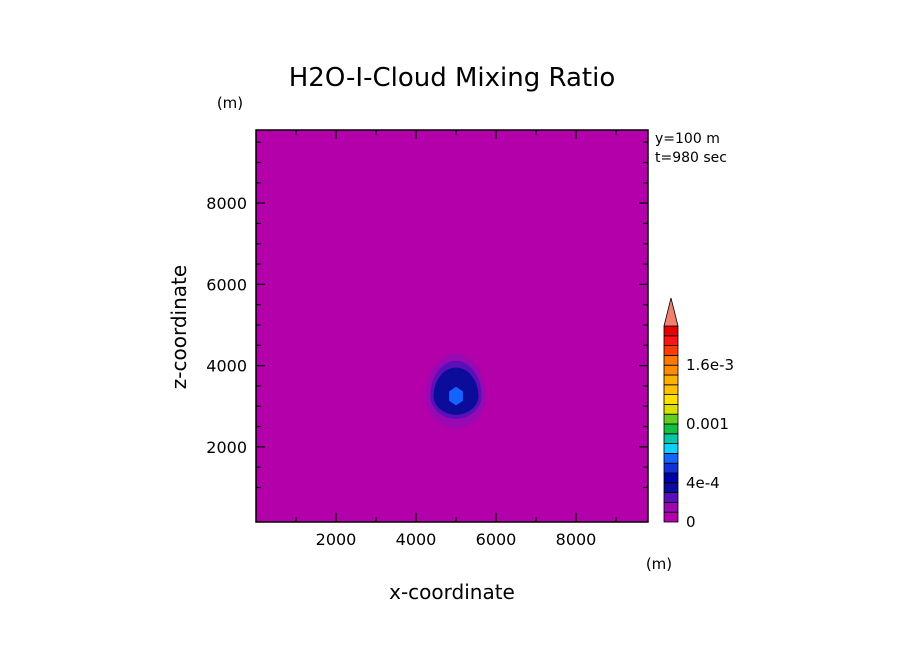 This screenshot has height=654, width=904. What do you see at coordinates (336, 539) in the screenshot?
I see `x-tick-label: 2000` at bounding box center [336, 539].